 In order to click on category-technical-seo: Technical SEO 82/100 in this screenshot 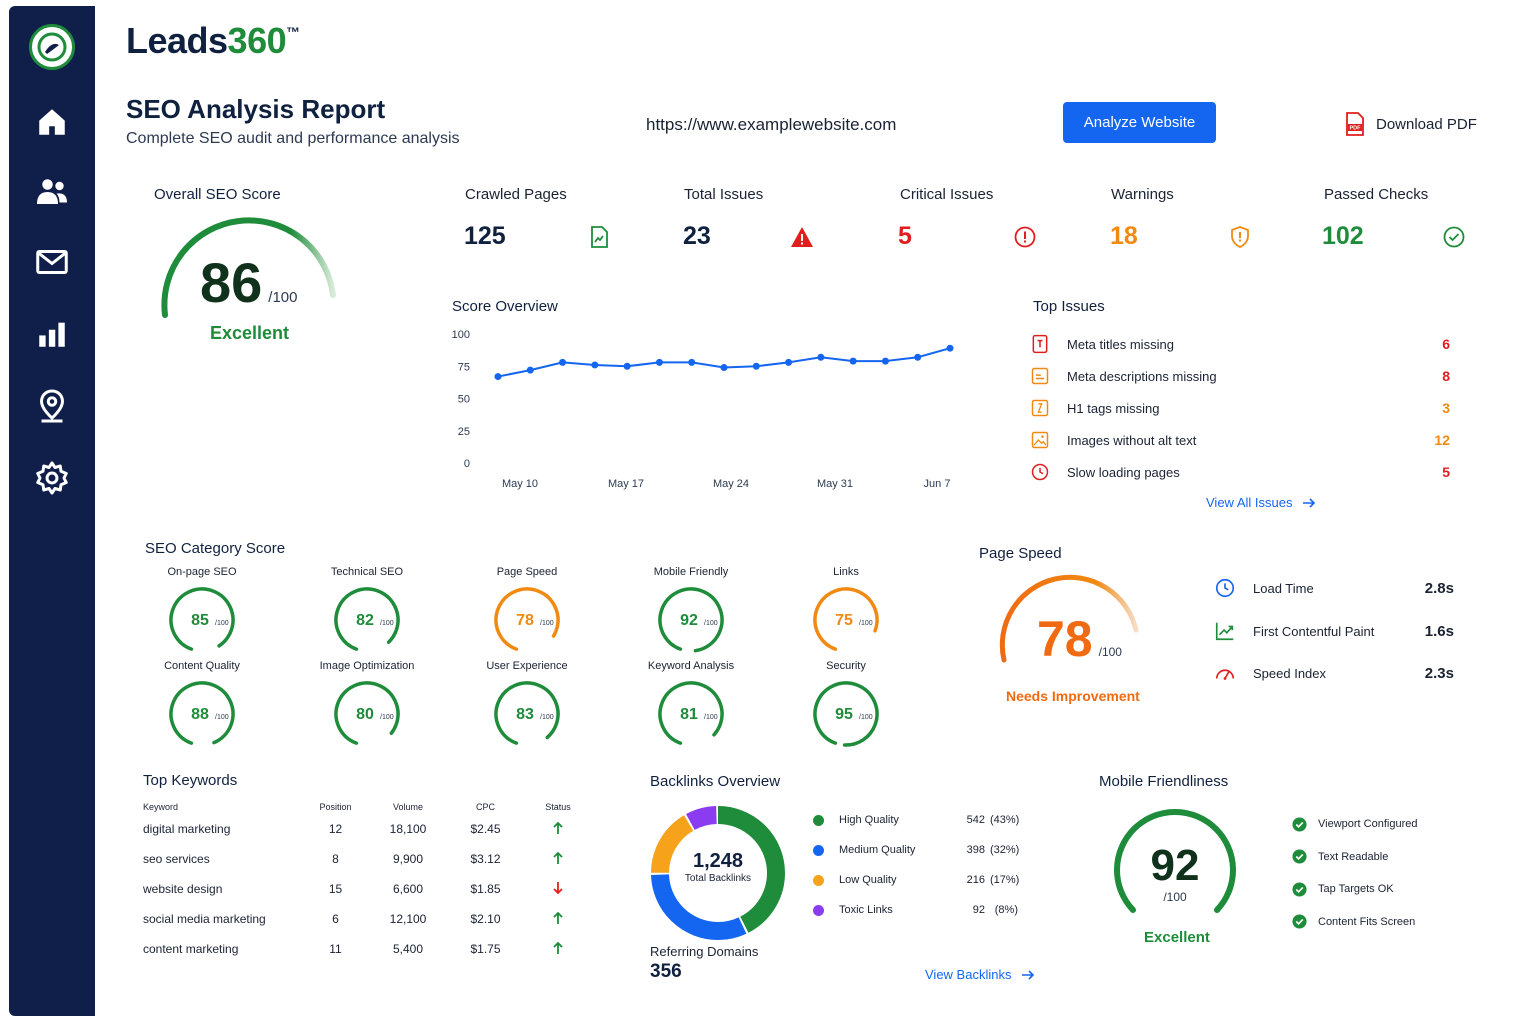, I will do `click(367, 611)`.